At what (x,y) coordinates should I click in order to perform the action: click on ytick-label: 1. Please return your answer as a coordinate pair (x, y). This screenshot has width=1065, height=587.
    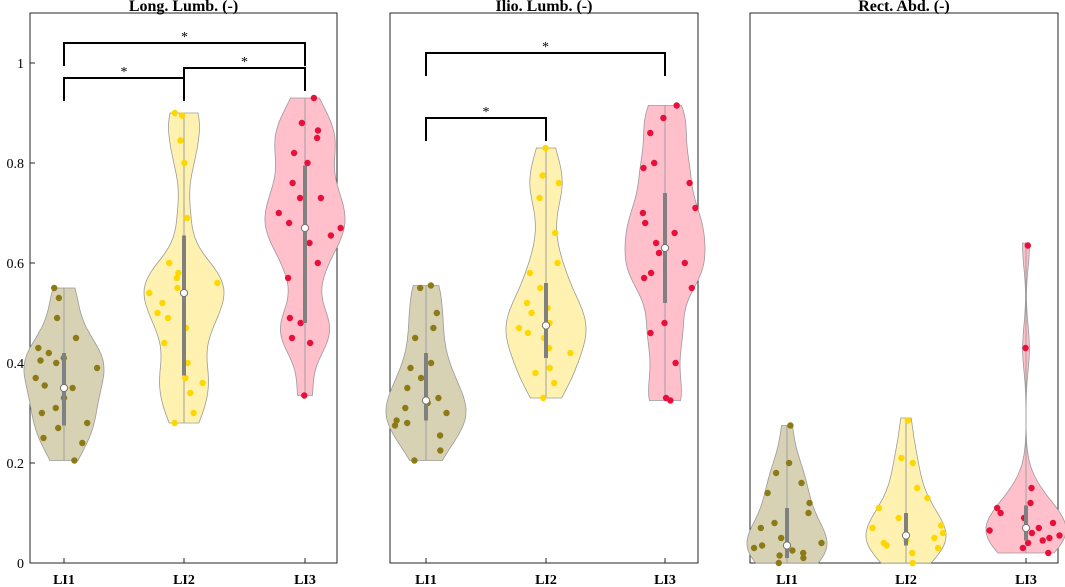
    Looking at the image, I should click on (20, 64).